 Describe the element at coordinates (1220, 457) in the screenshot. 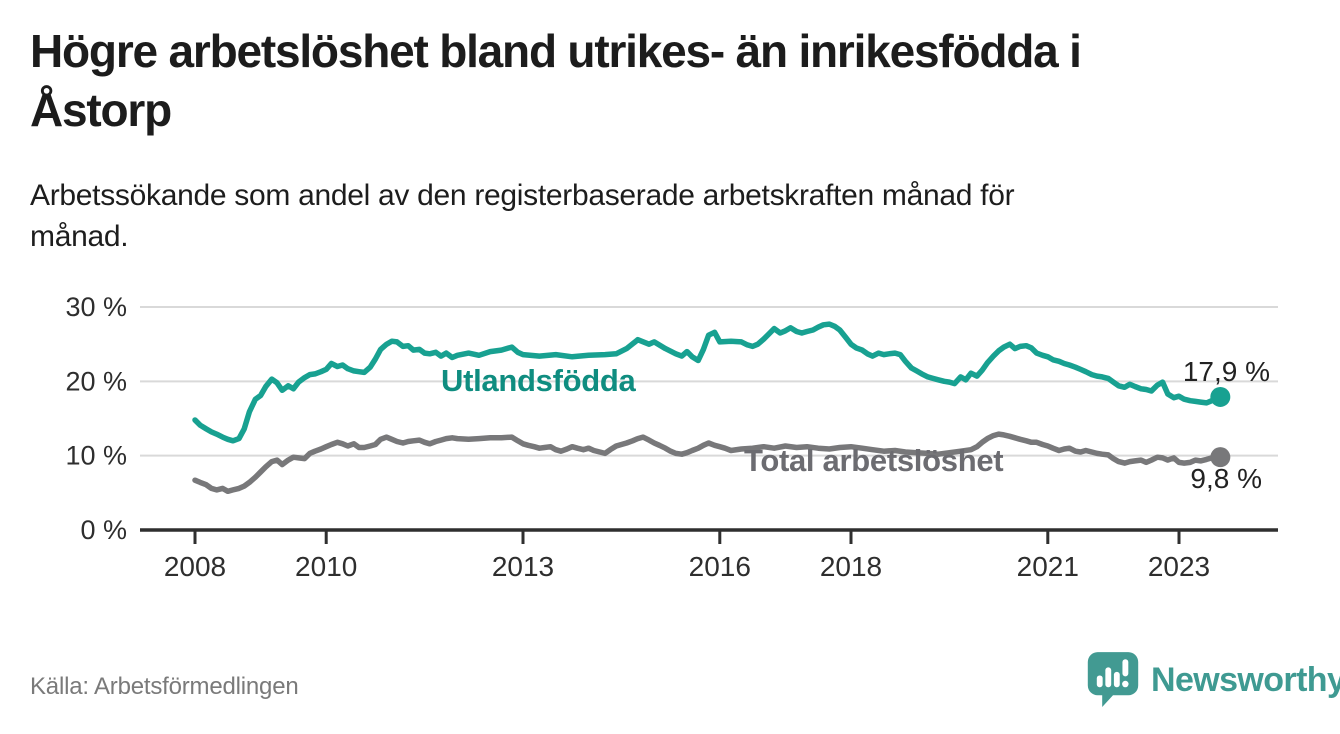

I see `end-dot-total-arbetsl-shet` at that location.